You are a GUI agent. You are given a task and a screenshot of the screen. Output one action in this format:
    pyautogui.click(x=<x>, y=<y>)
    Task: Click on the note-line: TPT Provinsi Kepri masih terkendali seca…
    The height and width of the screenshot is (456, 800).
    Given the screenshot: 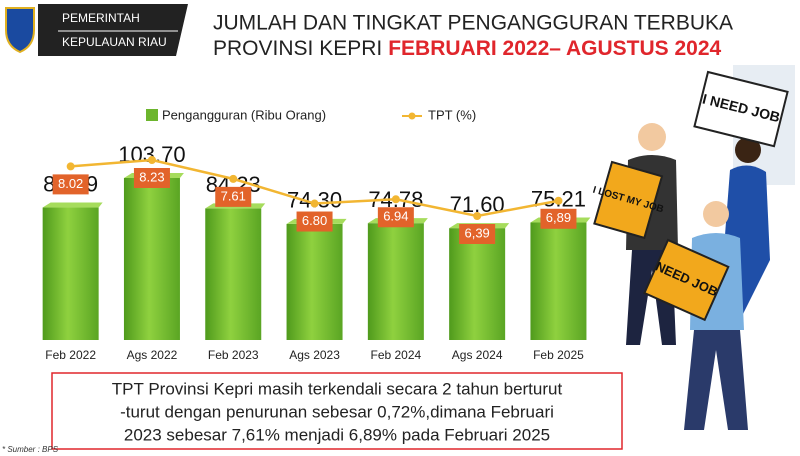 What is the action you would take?
    pyautogui.click(x=337, y=388)
    